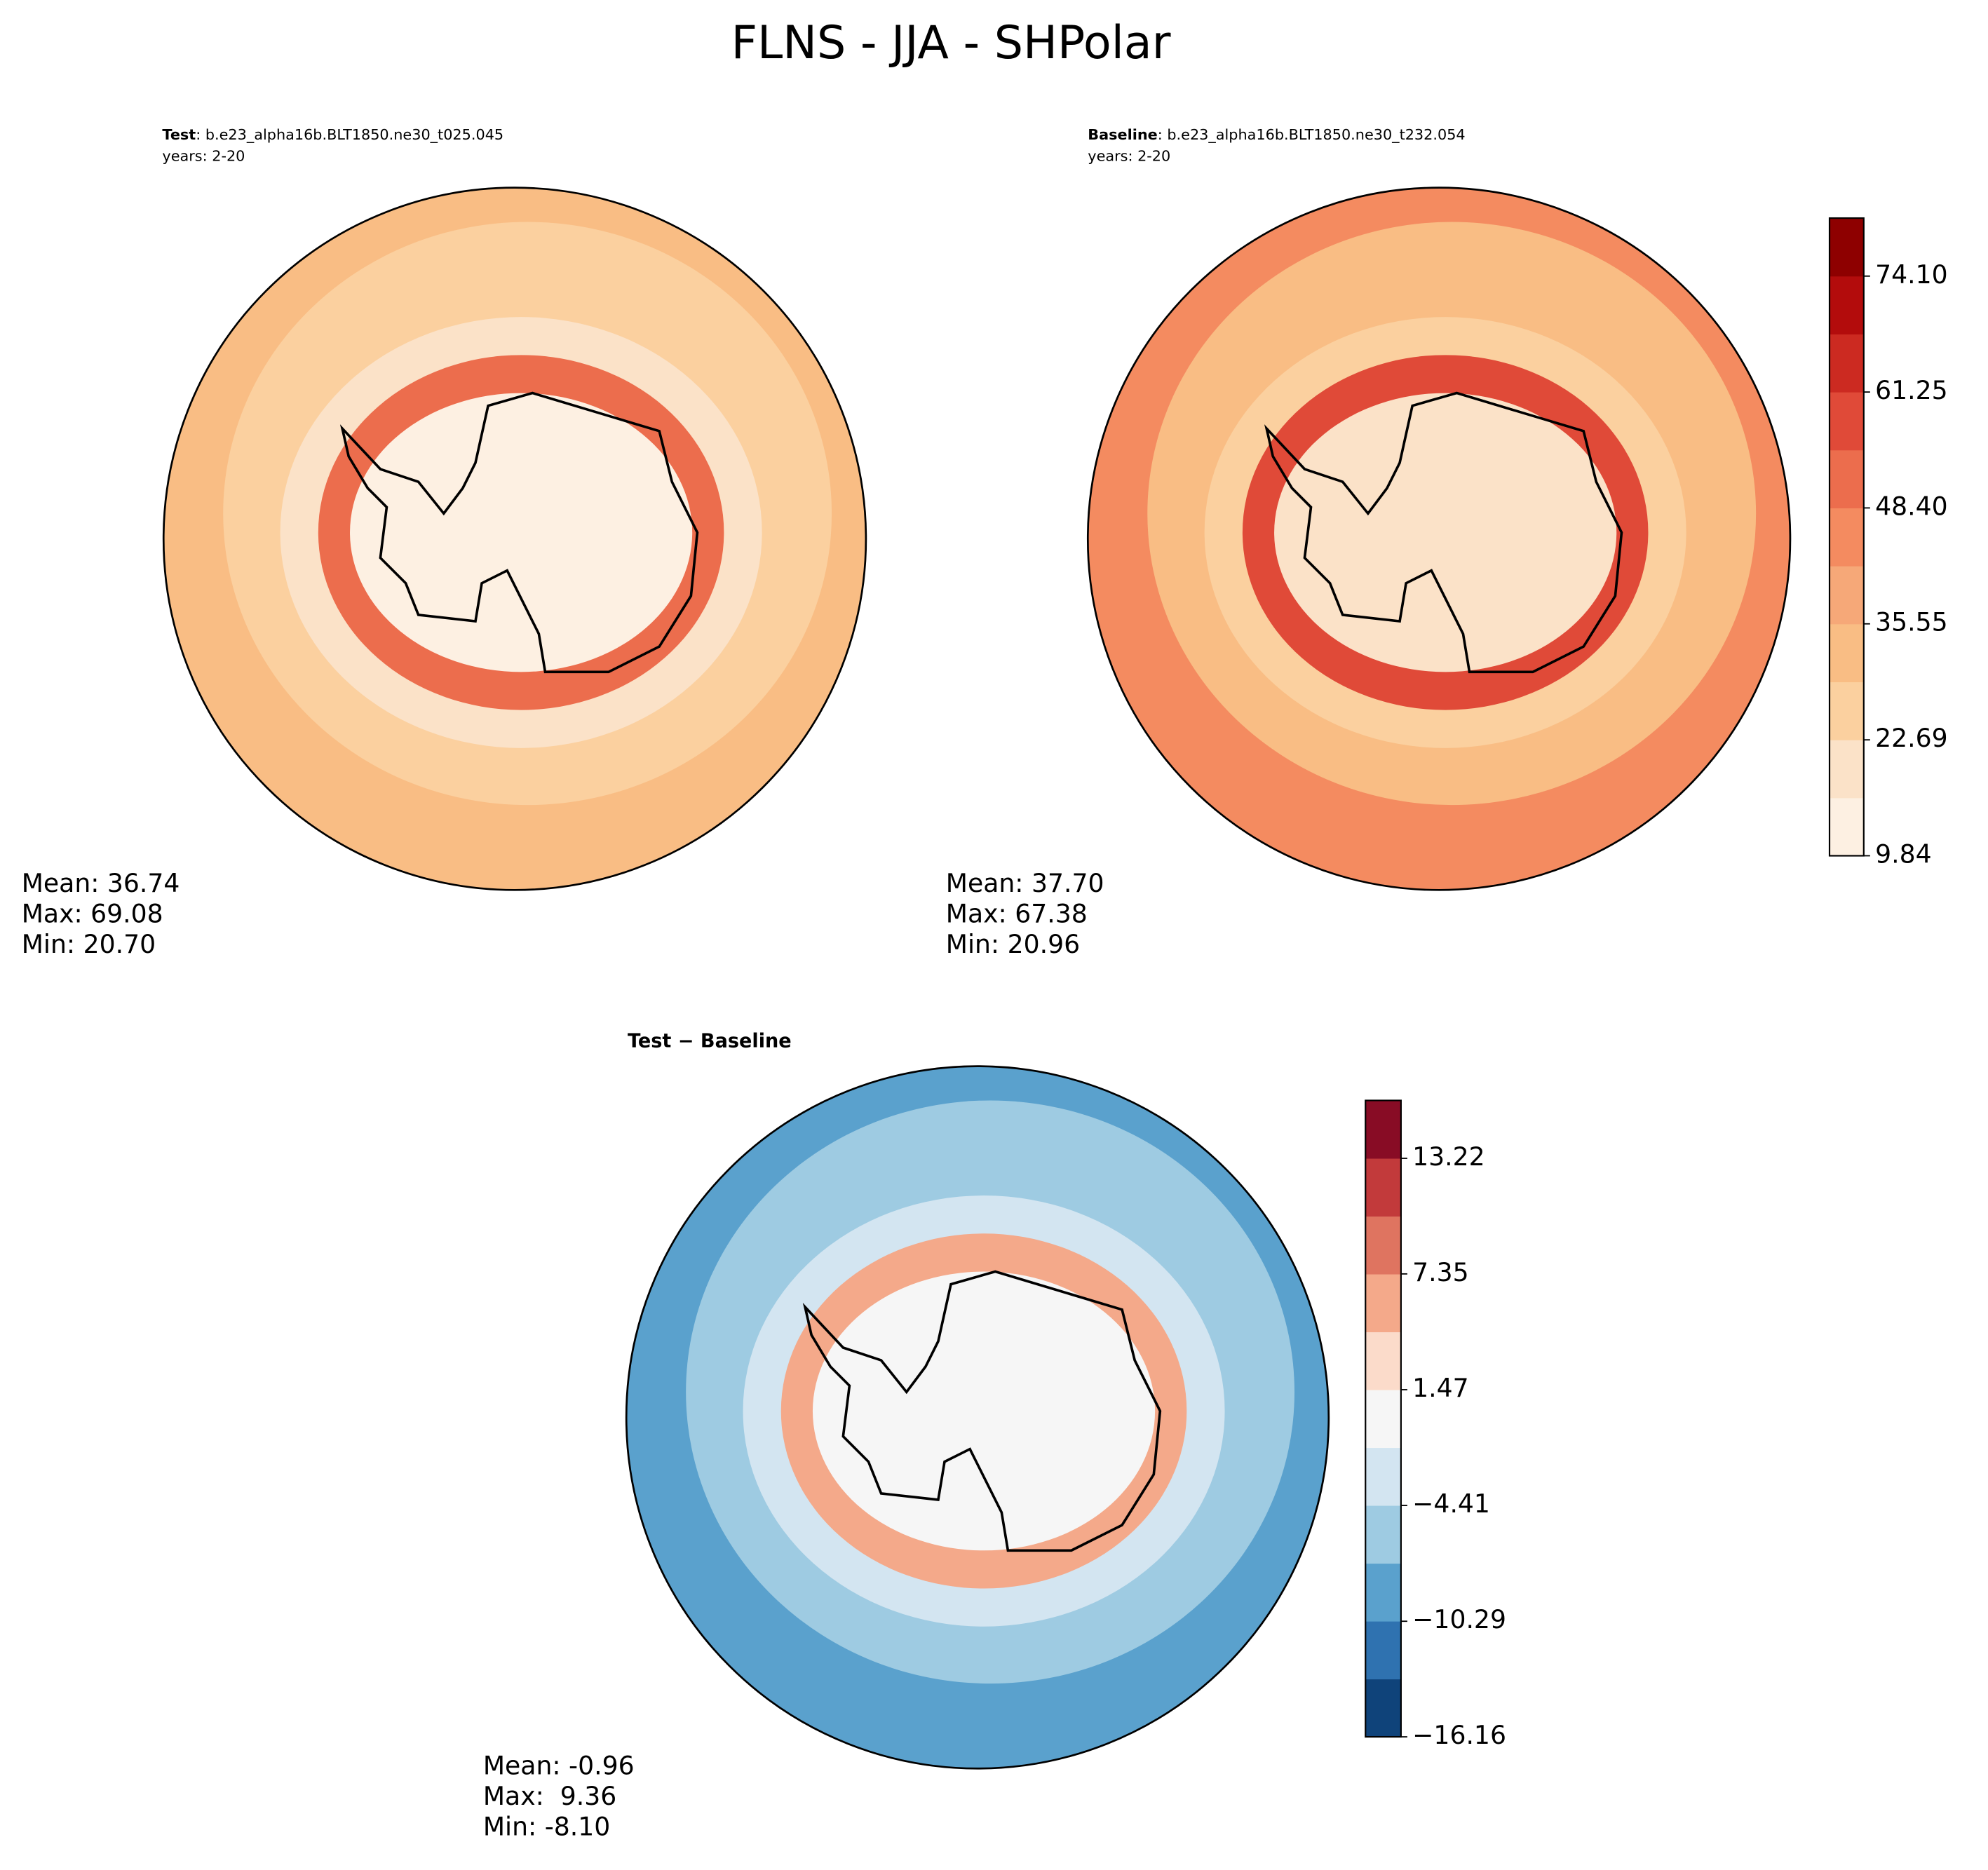 The height and width of the screenshot is (1870, 1988). Describe the element at coordinates (1459, 1619) in the screenshot. I see `colorbar-tick-label: −10.29` at that location.